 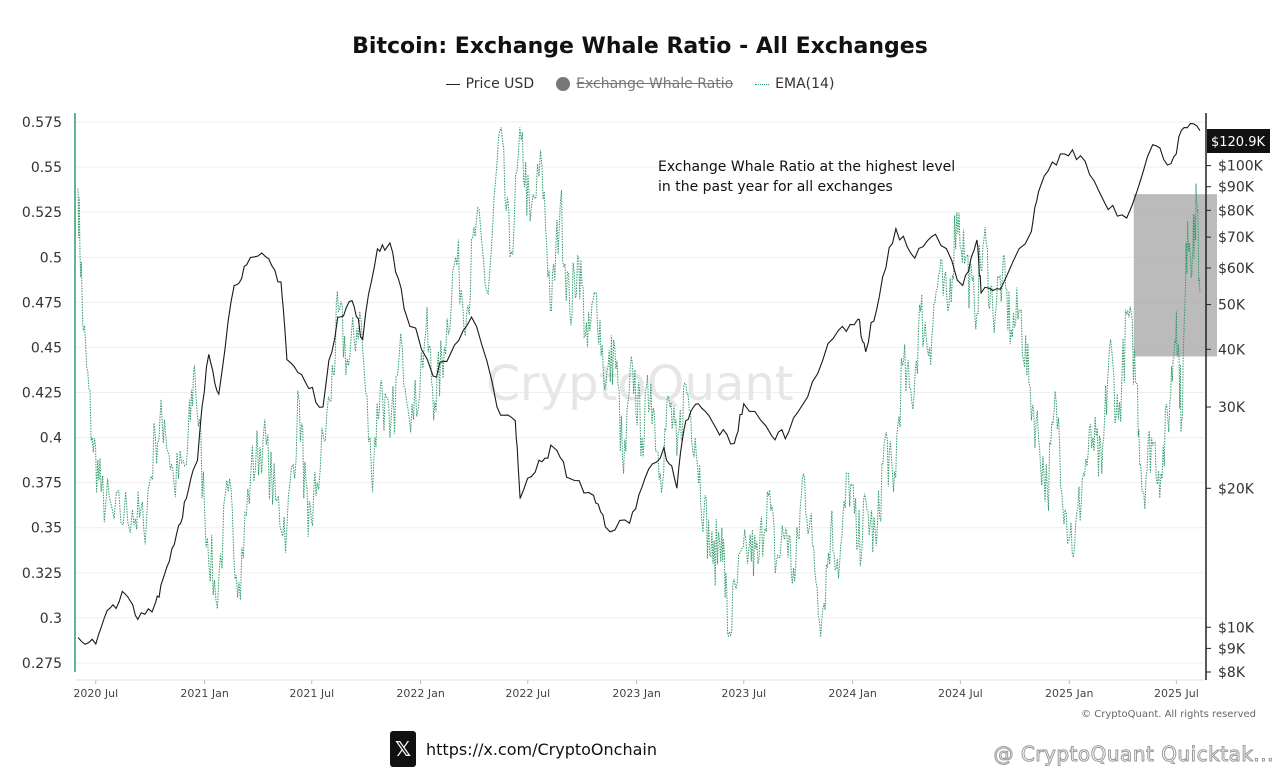 I want to click on current-price-label: $120.9K, so click(x=1238, y=142).